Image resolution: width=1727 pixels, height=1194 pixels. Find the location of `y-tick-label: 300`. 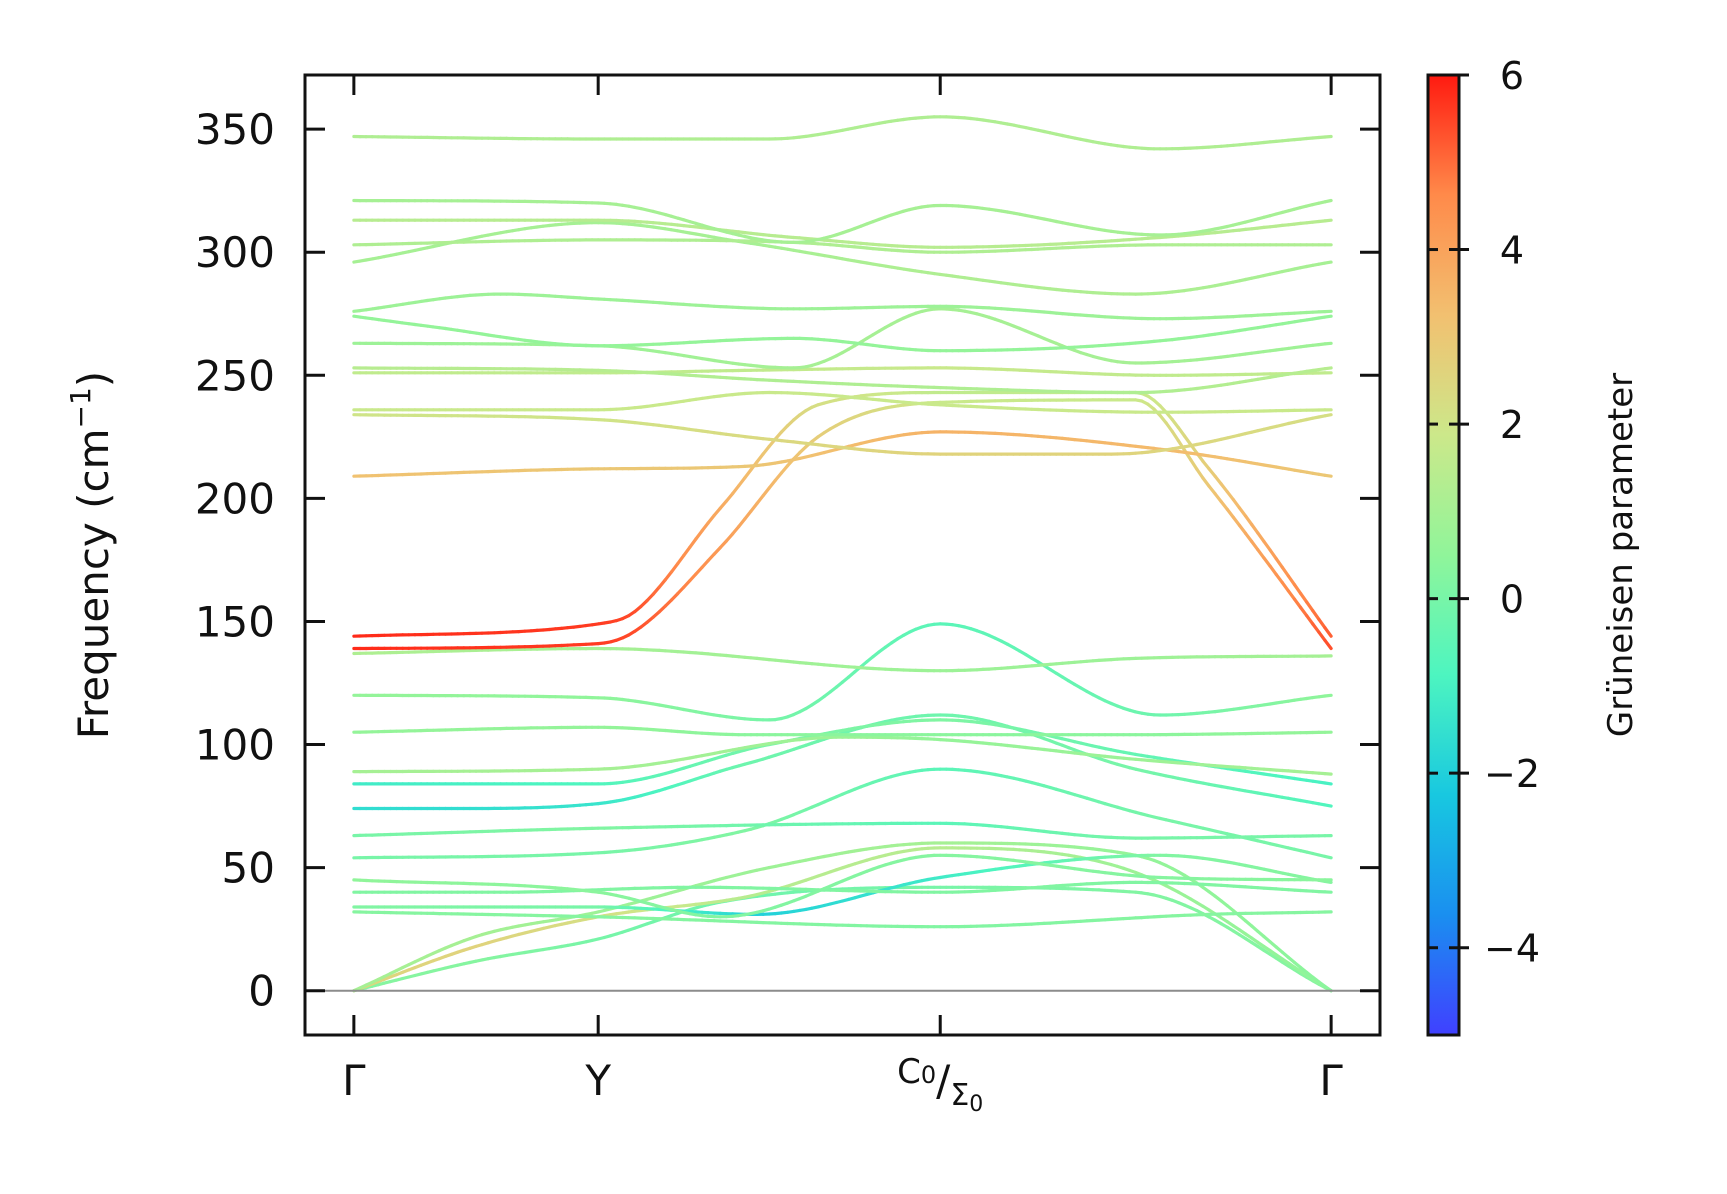

y-tick-label: 300 is located at coordinates (235, 252).